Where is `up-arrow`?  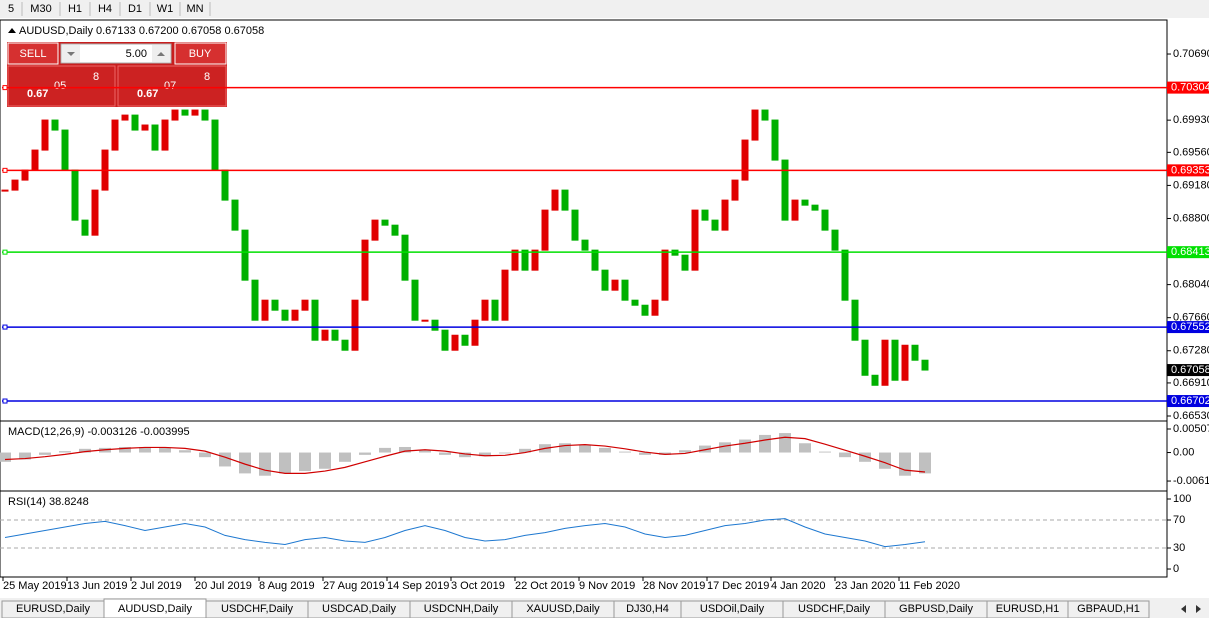 up-arrow is located at coordinates (161, 54).